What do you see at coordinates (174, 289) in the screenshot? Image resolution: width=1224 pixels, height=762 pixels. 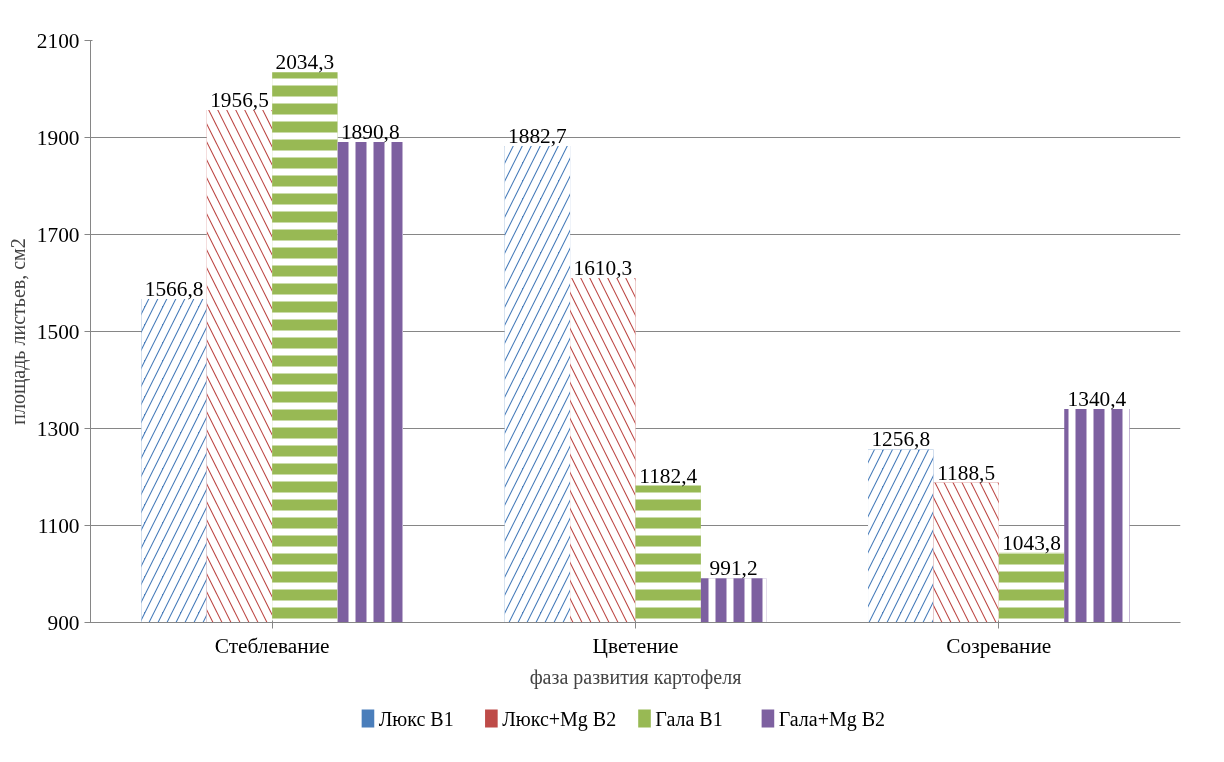 I see `data-label: 1566,8` at bounding box center [174, 289].